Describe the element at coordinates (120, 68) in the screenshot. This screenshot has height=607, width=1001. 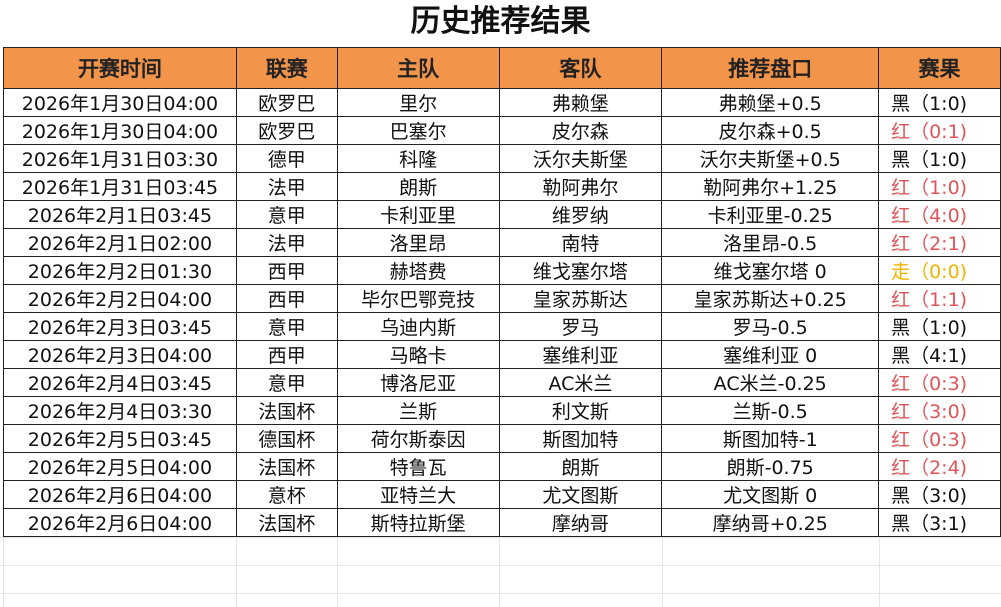
I see `header-kickoff-time: 开赛时间` at that location.